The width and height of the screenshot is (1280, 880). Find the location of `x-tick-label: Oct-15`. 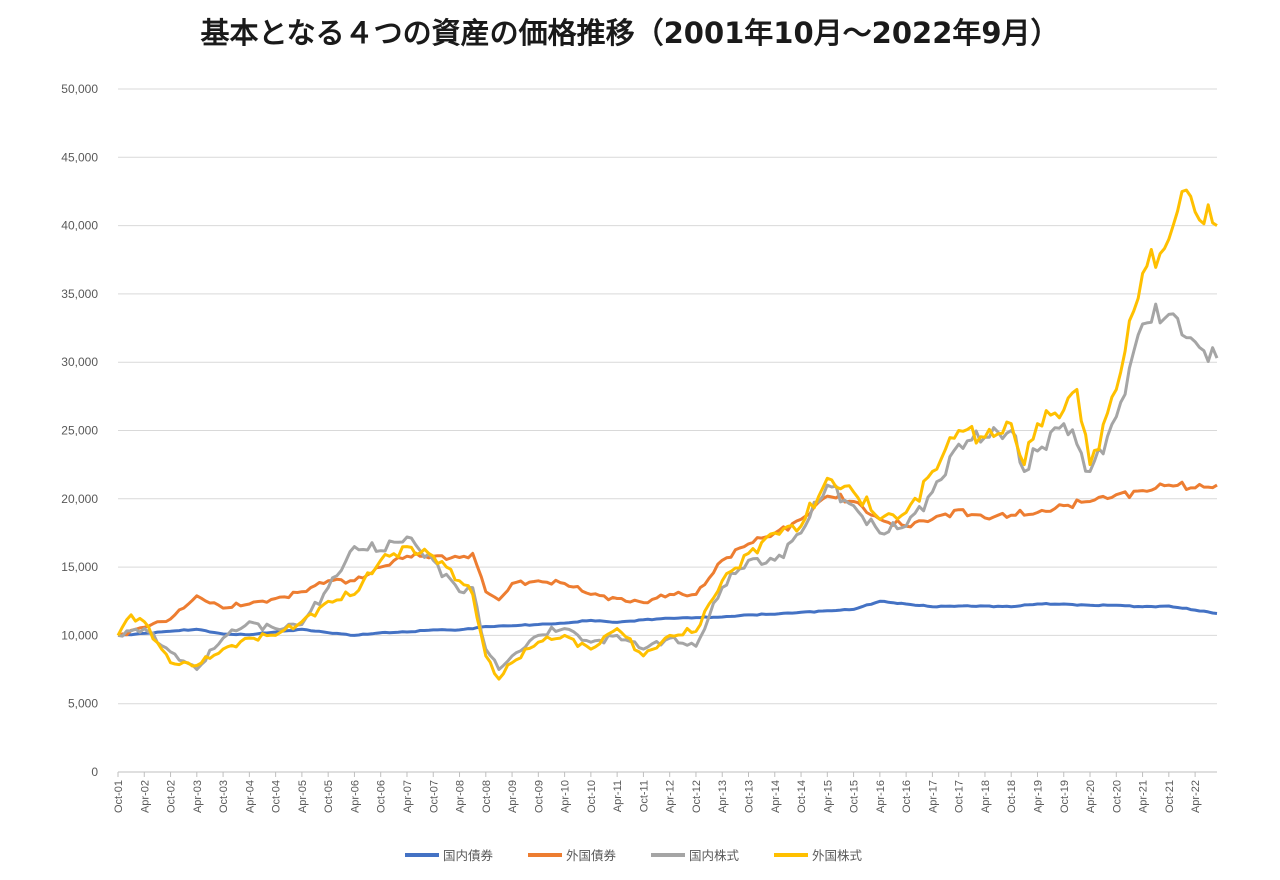

x-tick-label: Oct-15 is located at coordinates (855, 796).